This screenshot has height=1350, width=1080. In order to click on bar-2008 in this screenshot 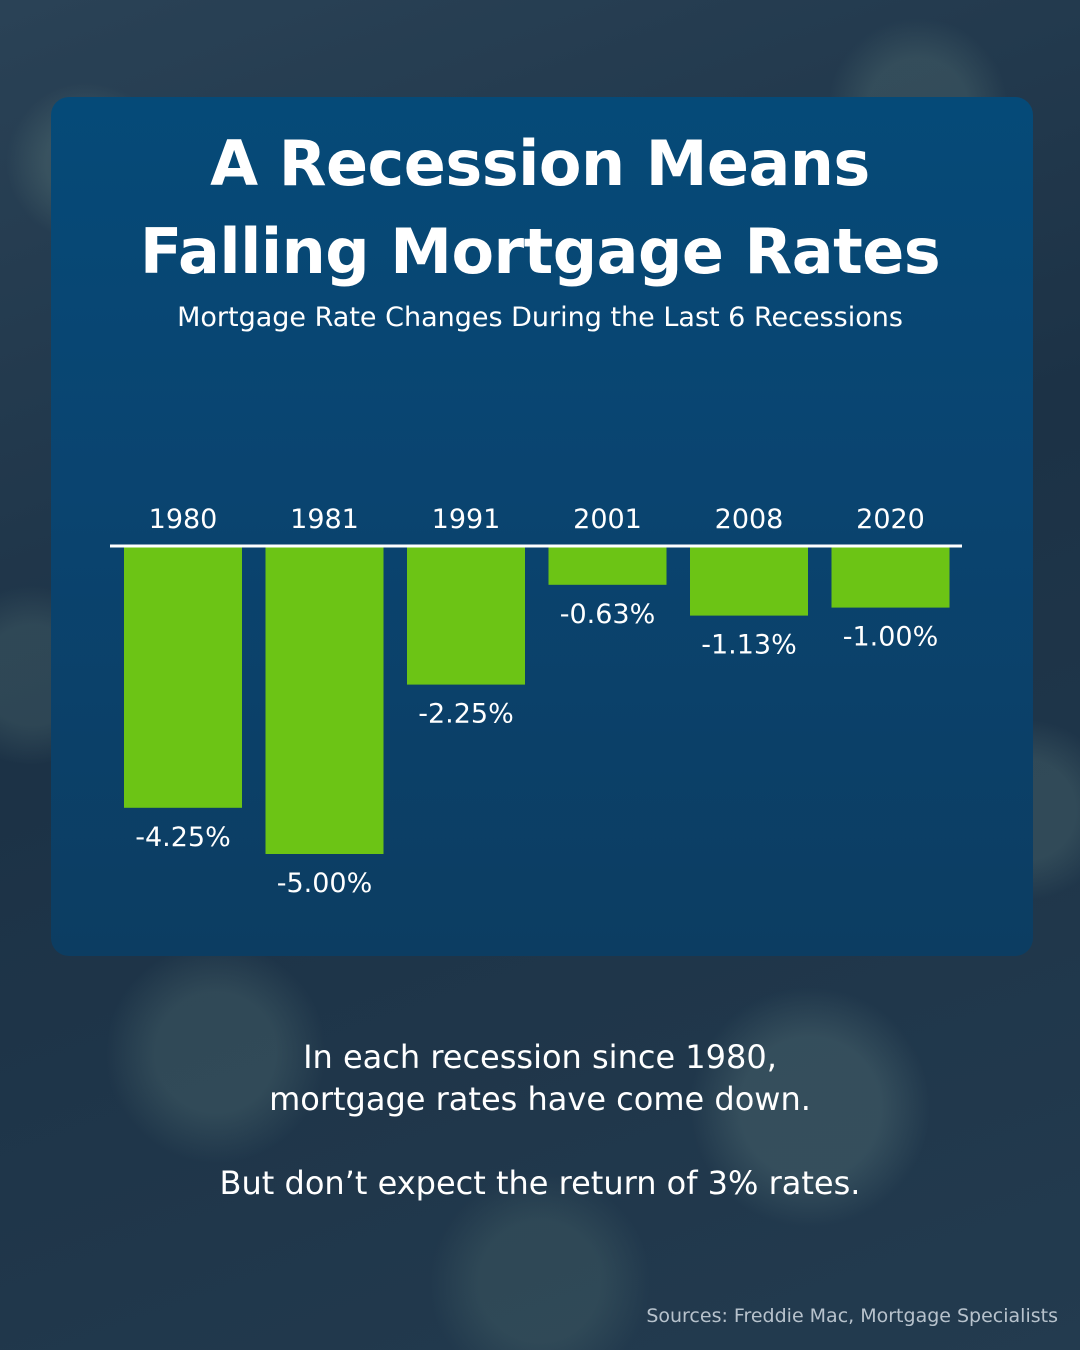, I will do `click(749, 581)`.